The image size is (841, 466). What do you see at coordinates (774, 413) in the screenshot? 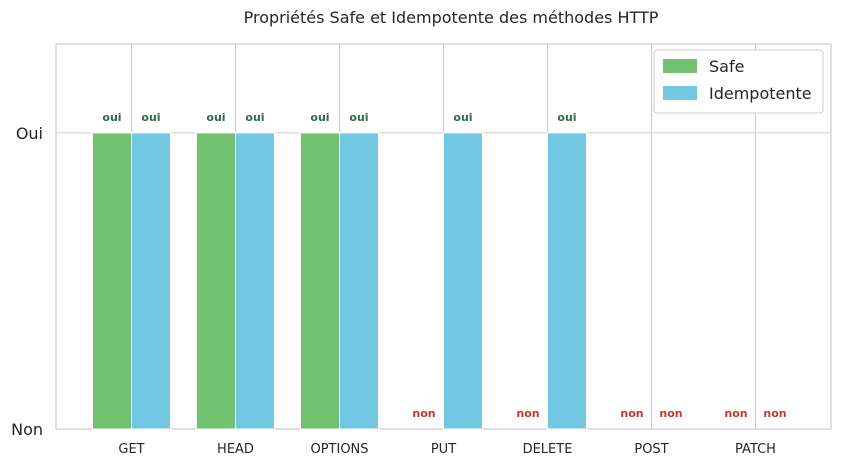
I see `value-label-idempotente-patch: non` at bounding box center [774, 413].